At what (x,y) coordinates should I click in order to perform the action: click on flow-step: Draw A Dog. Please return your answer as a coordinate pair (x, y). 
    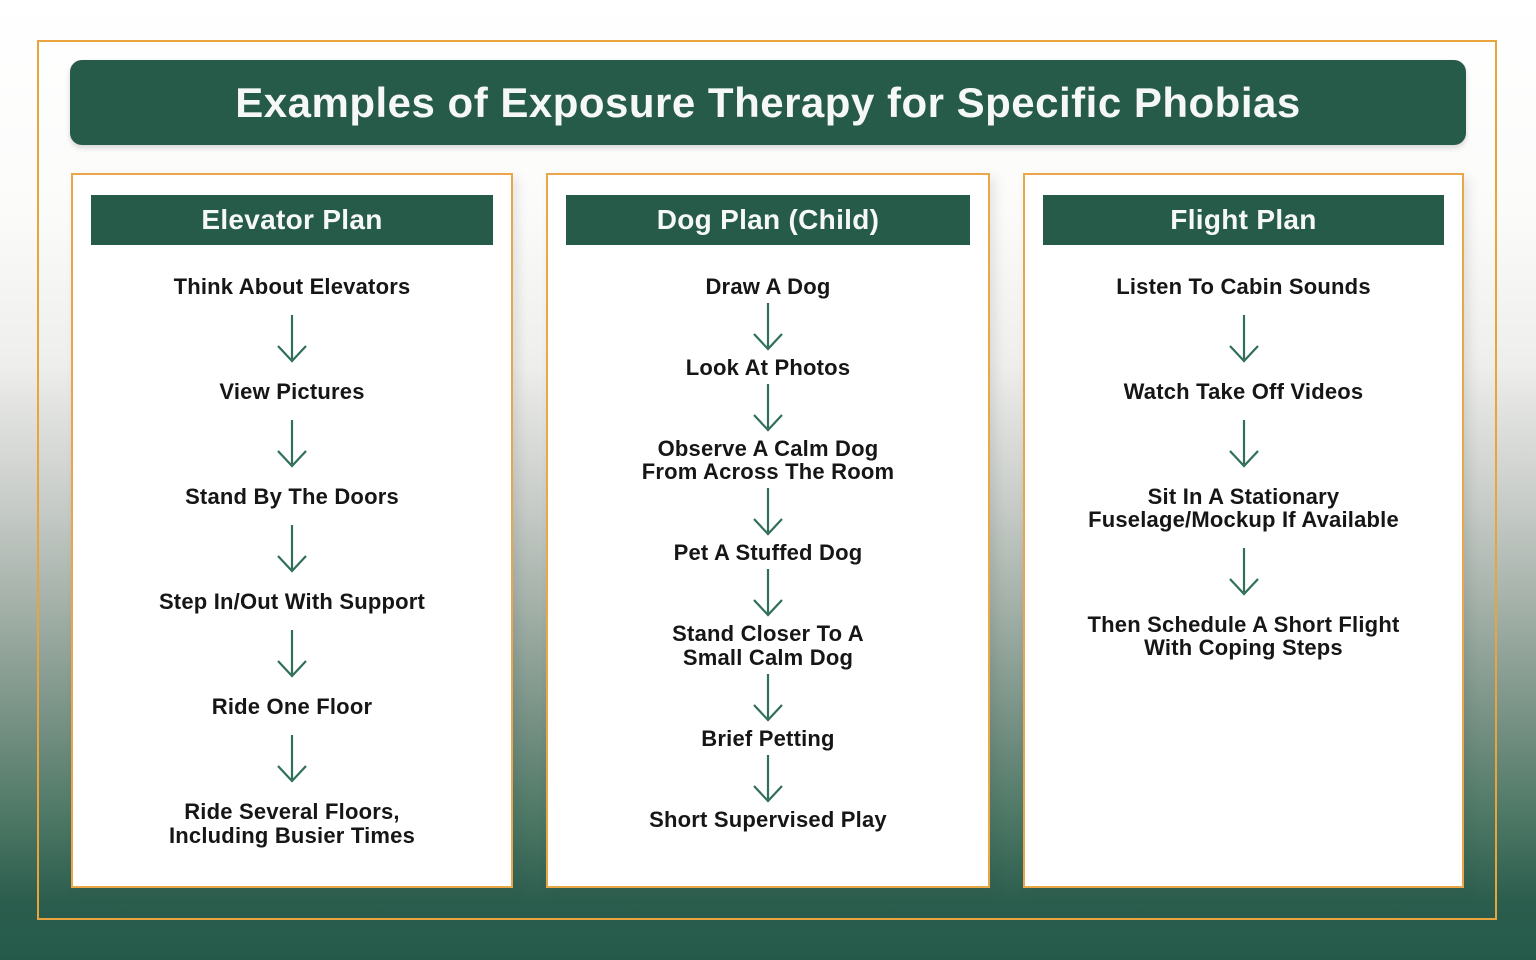
    Looking at the image, I should click on (768, 286).